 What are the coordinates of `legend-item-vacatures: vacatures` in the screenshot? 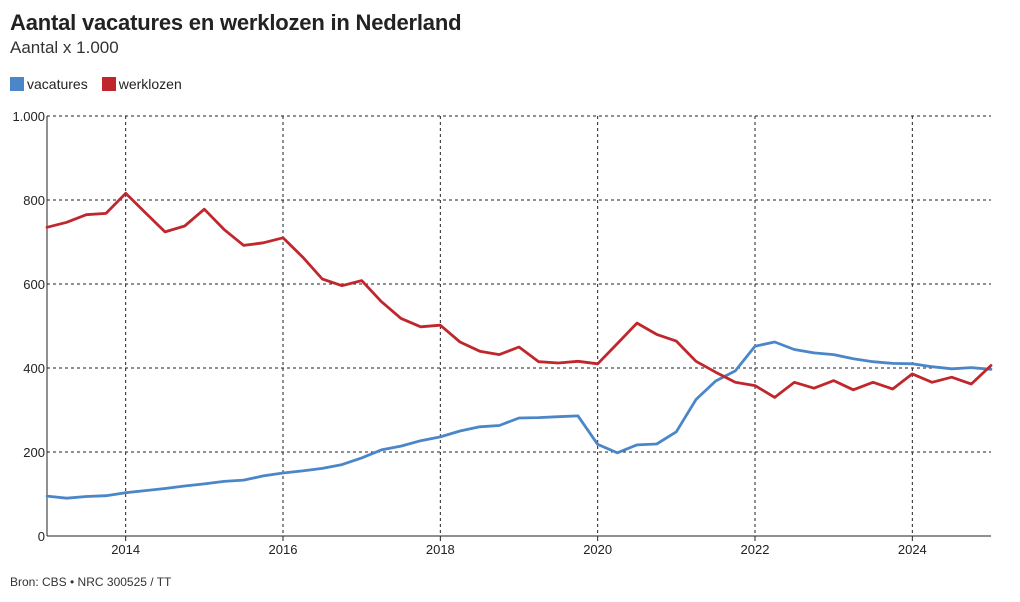 It's located at (49, 84).